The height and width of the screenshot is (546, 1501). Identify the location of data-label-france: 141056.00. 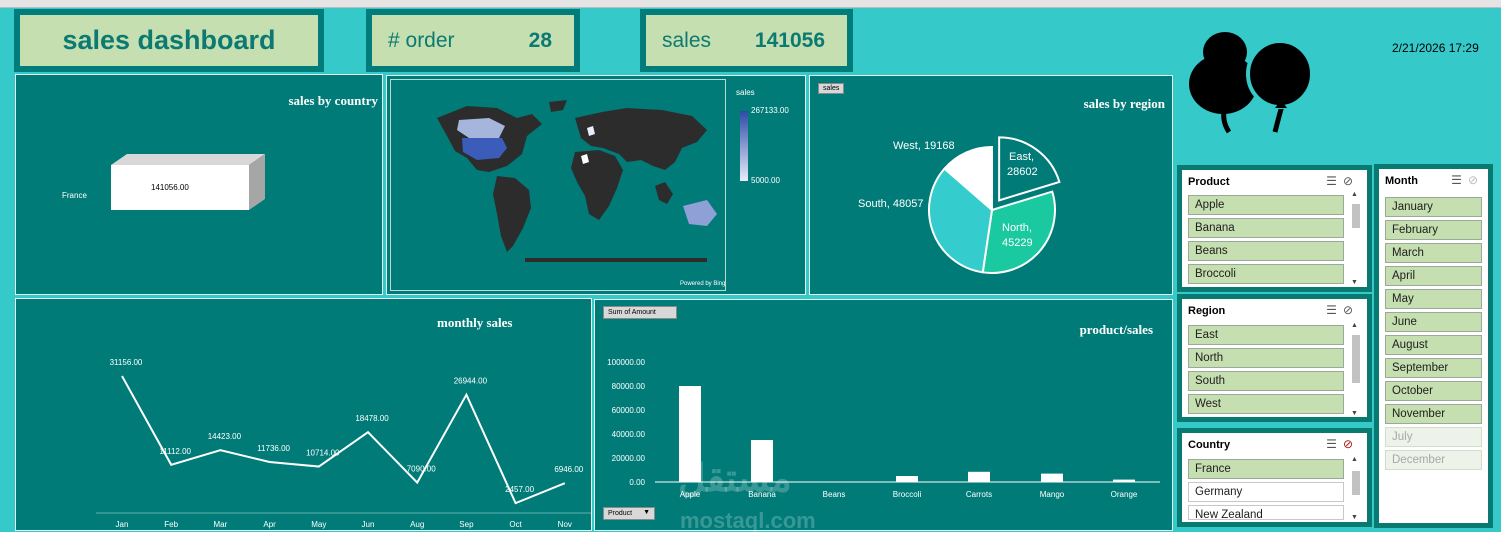
(170, 187).